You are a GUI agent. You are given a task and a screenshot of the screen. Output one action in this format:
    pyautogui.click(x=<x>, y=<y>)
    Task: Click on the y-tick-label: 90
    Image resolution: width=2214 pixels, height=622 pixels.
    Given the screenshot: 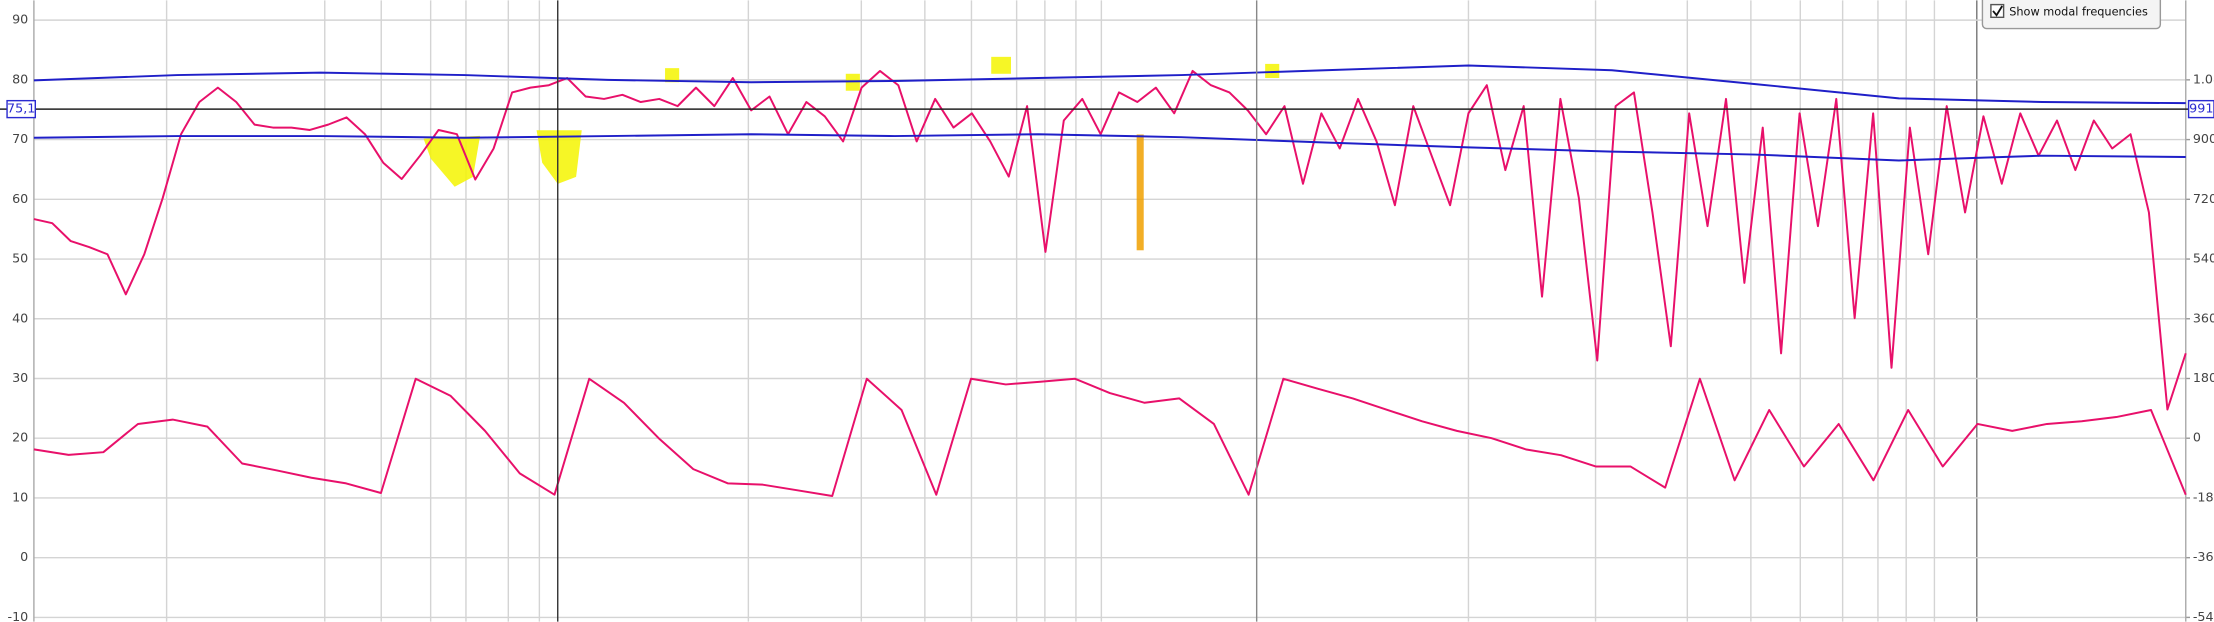 What is the action you would take?
    pyautogui.click(x=20, y=19)
    